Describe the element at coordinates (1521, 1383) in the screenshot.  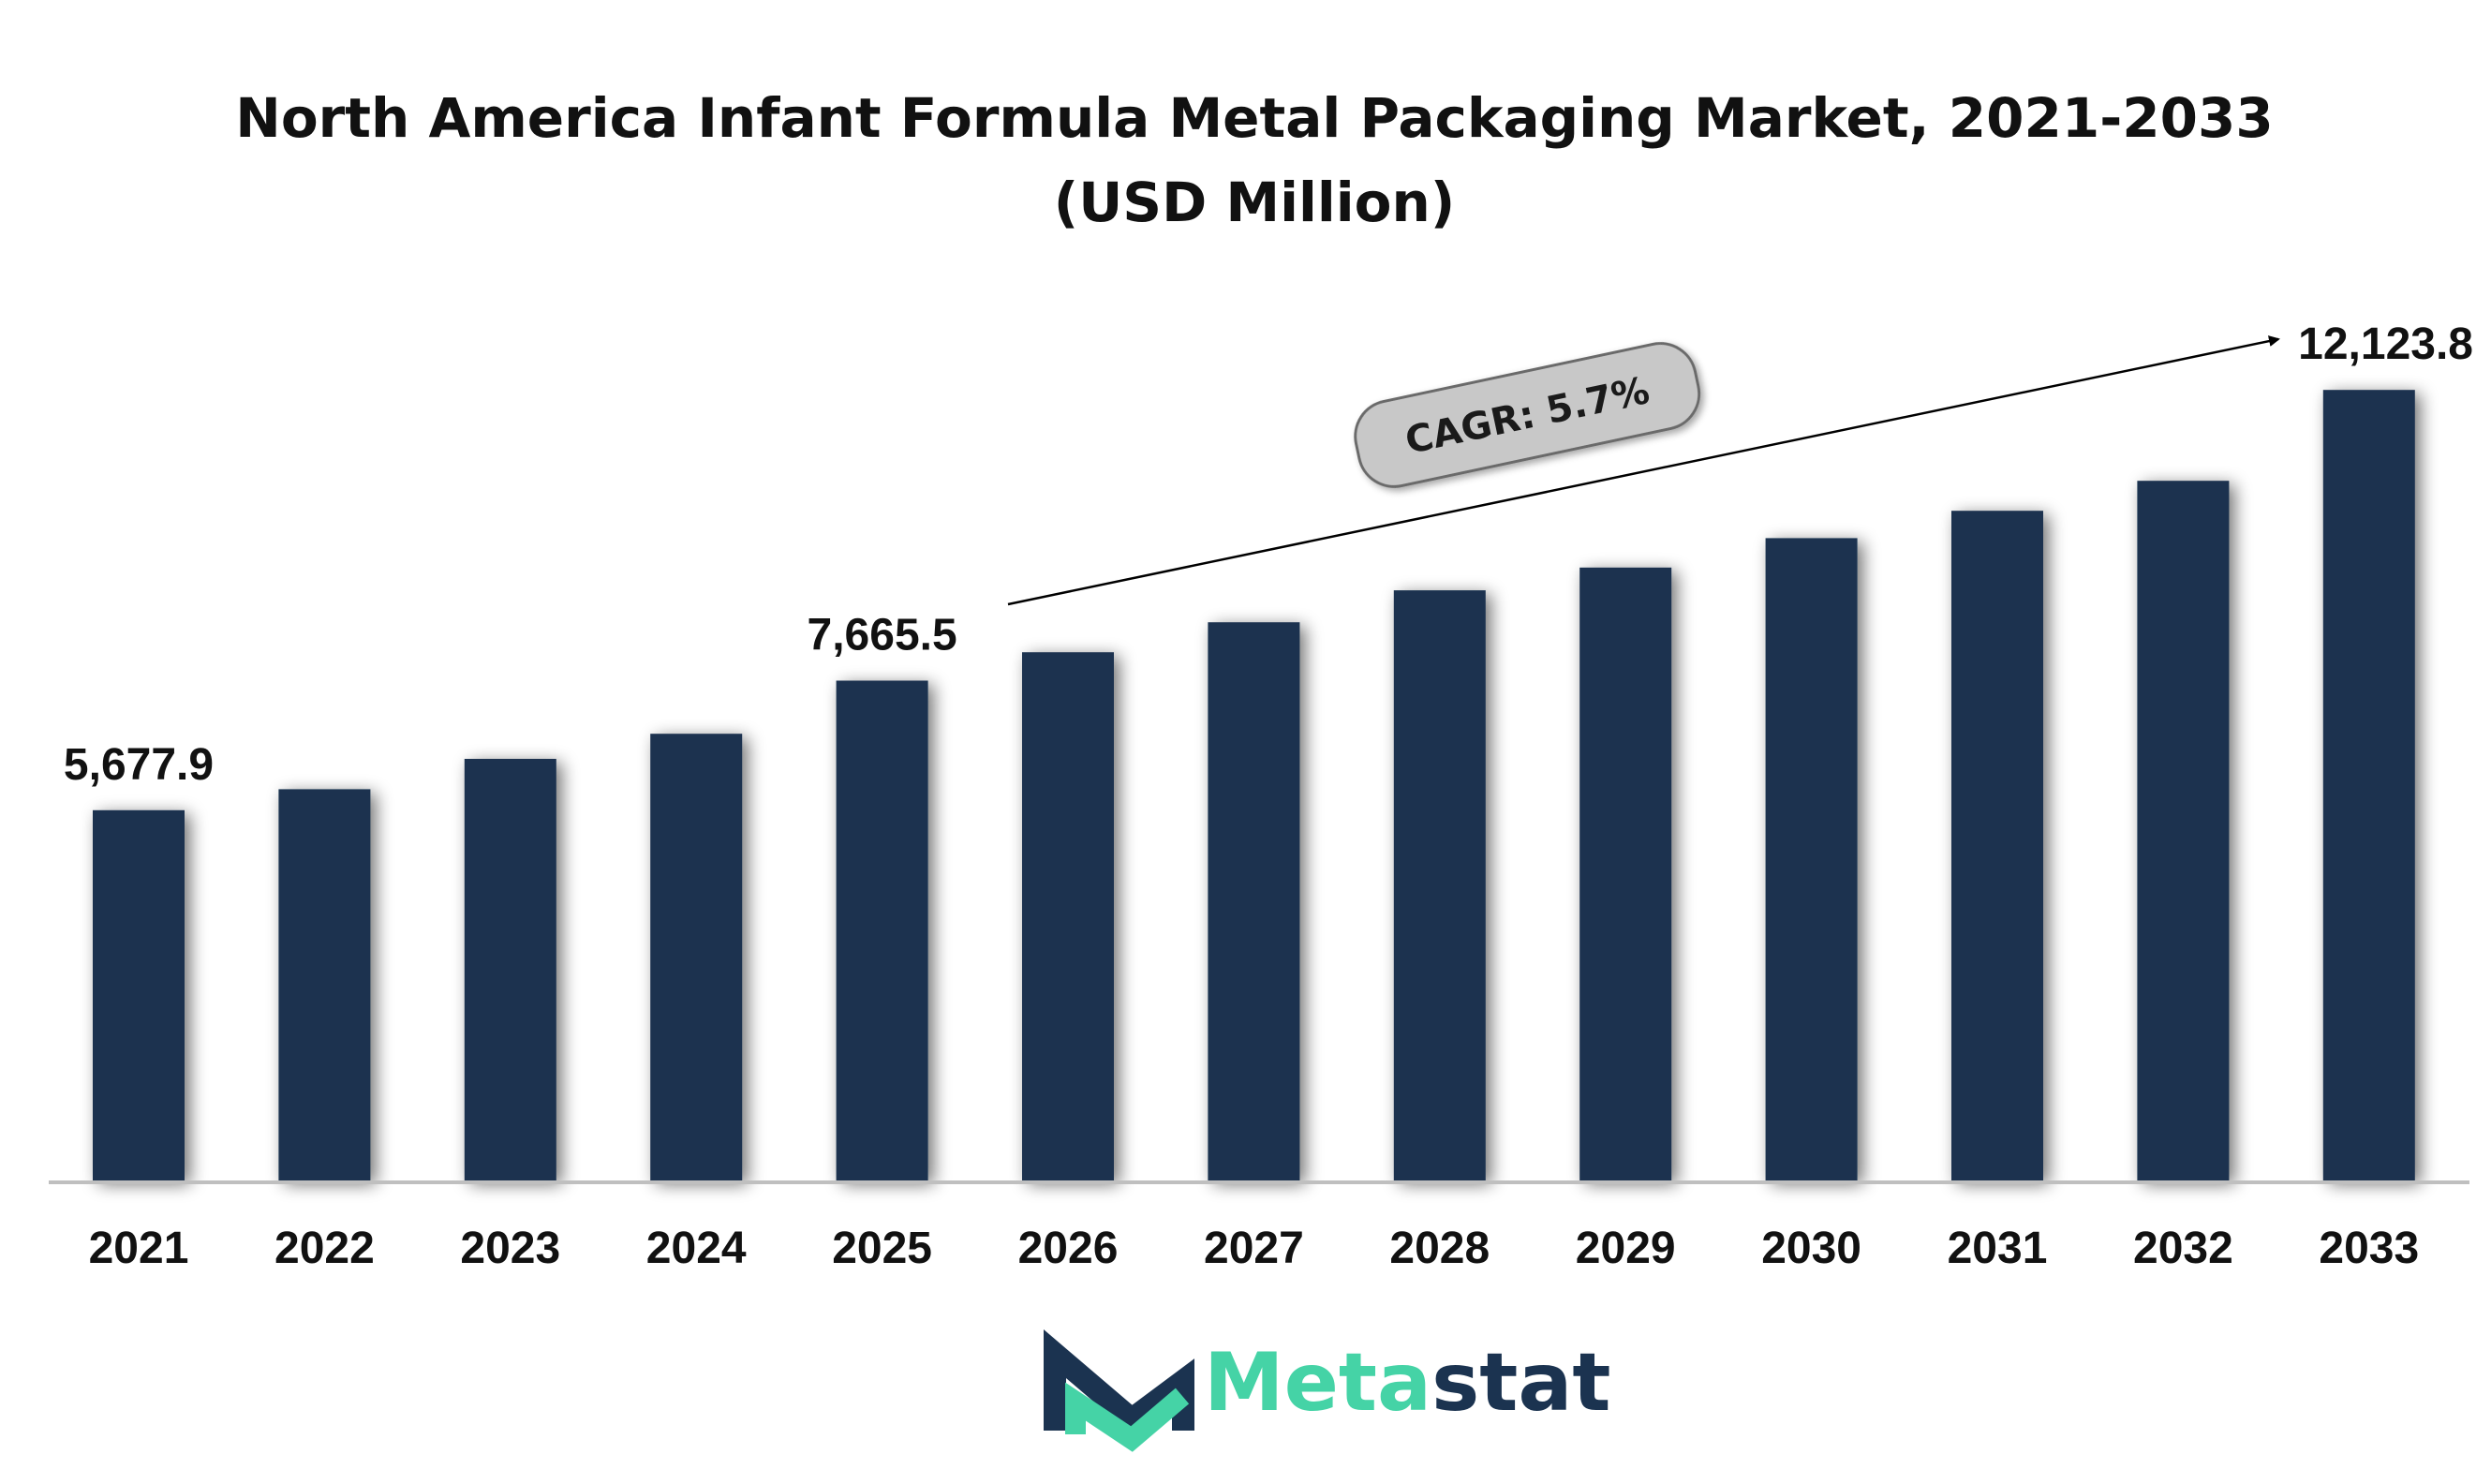
I see `logo-text-secondary: stat` at that location.